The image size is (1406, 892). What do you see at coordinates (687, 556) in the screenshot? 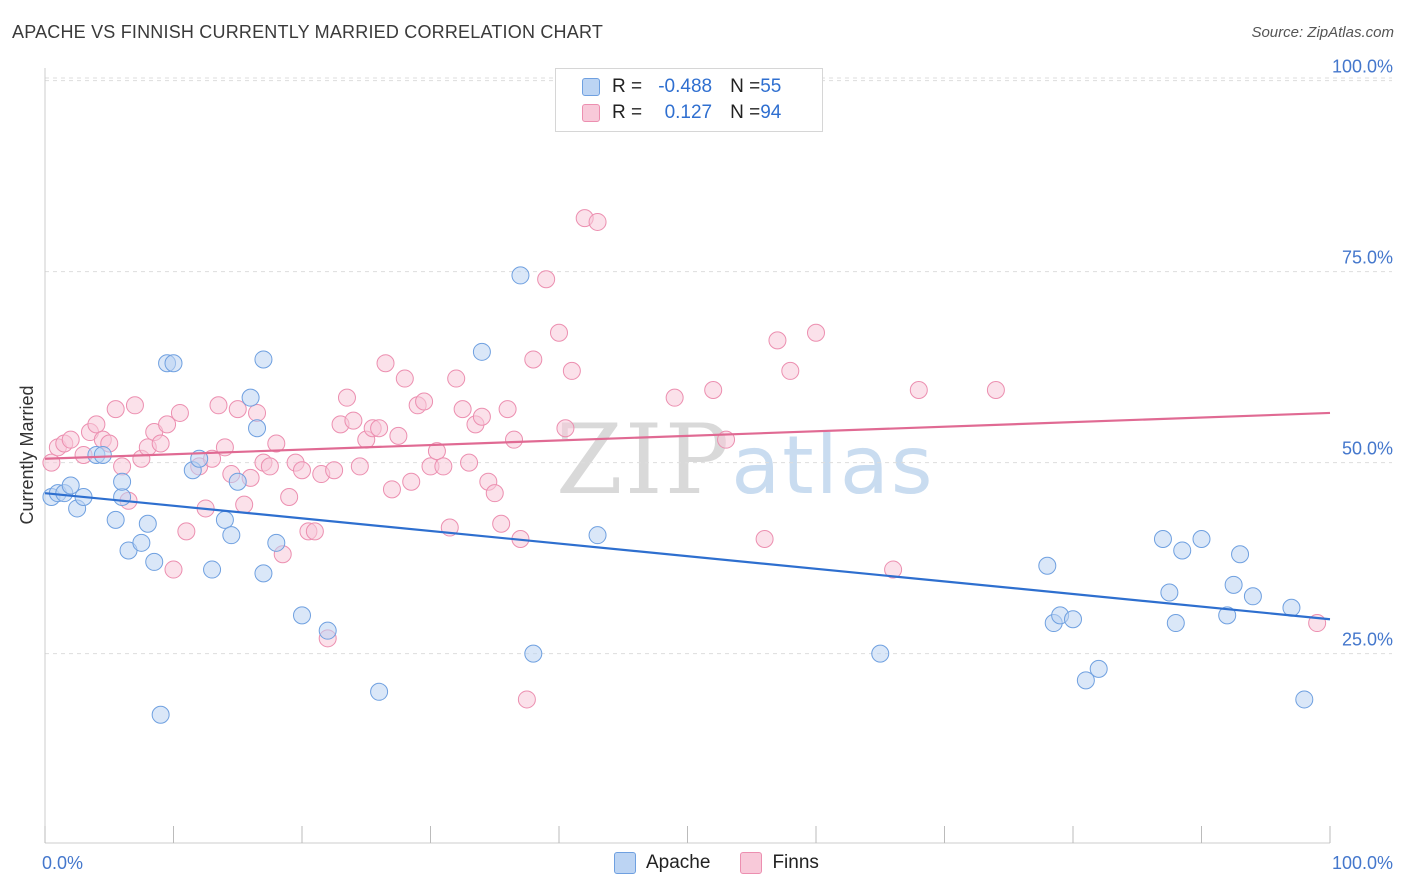
I see `apache-trend-line` at bounding box center [687, 556].